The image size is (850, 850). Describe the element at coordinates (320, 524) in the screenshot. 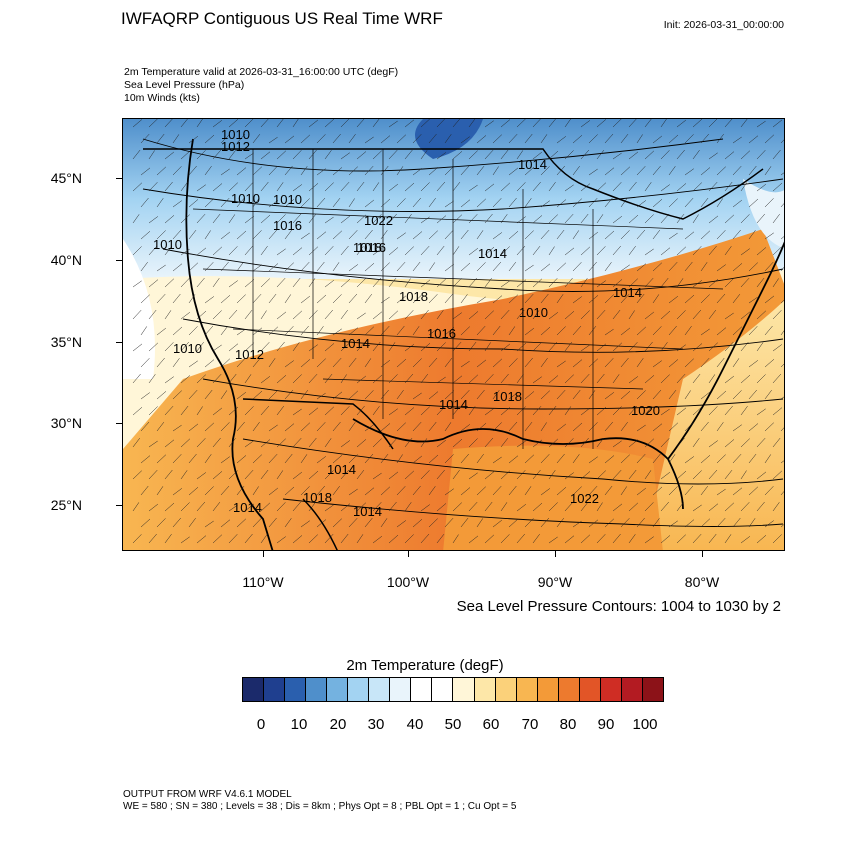

I see `baja-coastline` at that location.